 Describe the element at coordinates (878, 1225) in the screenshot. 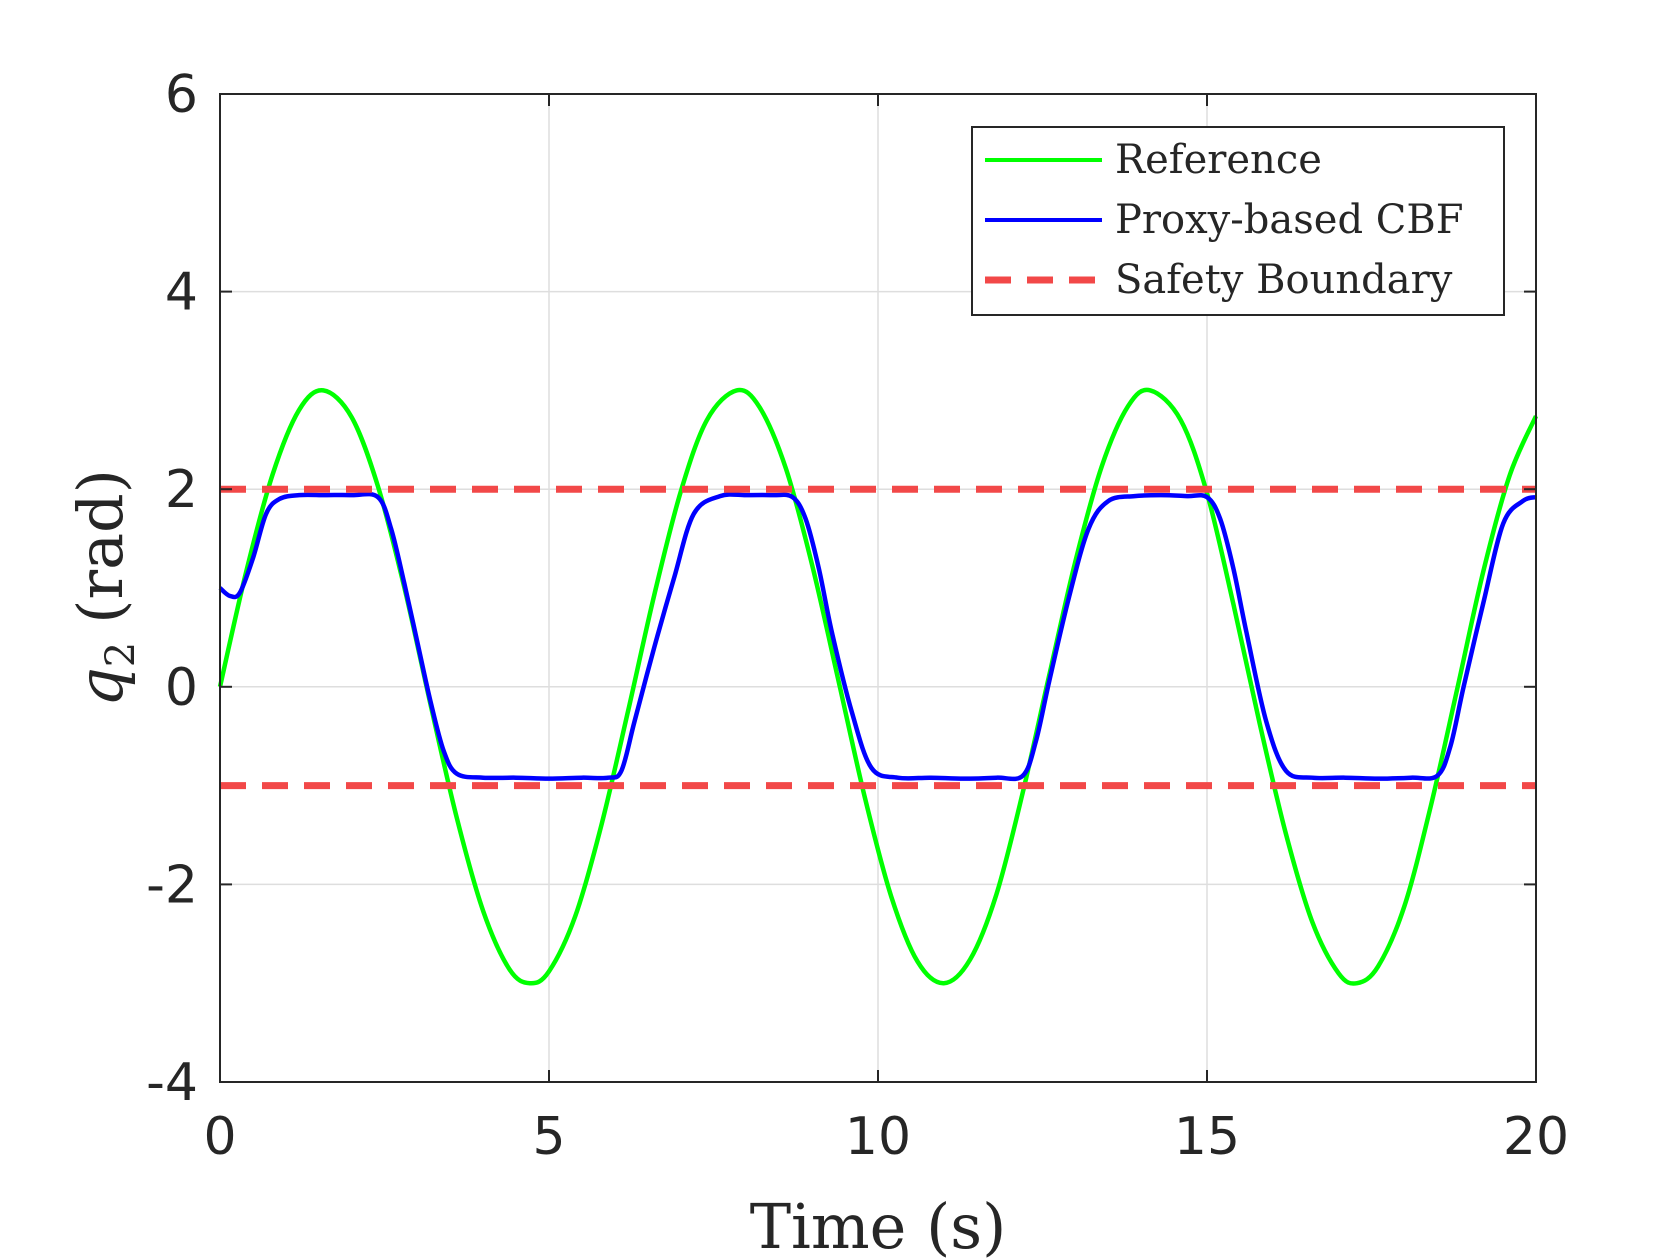

I see `x-axis-title: Time (s)` at that location.